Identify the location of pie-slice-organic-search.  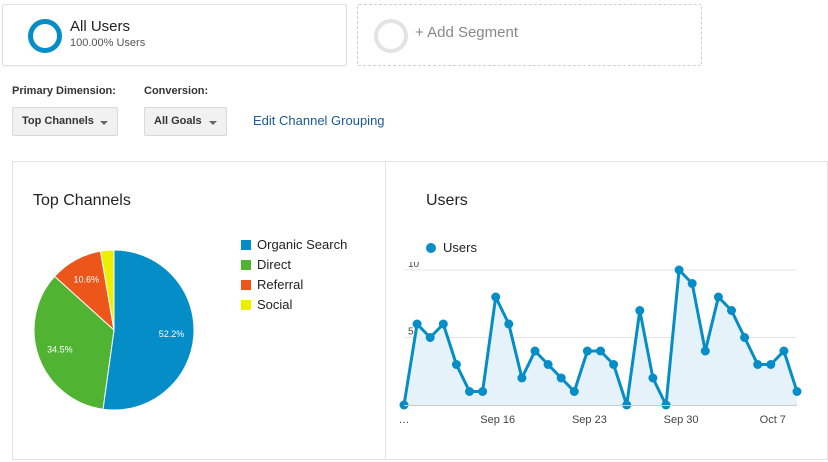
(148, 330).